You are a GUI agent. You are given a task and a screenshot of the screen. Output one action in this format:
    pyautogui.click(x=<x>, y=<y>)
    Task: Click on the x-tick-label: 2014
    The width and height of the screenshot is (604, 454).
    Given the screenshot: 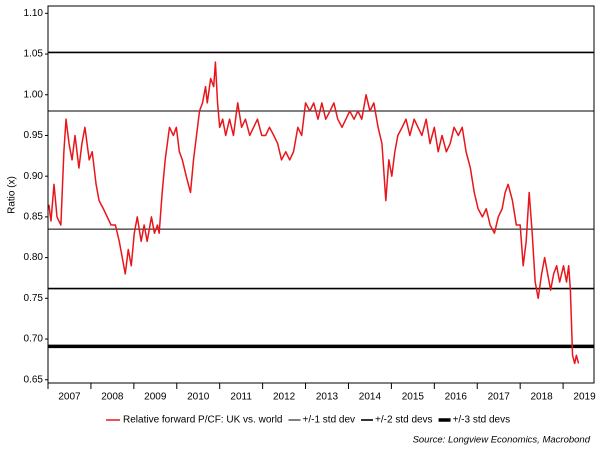 What is the action you would take?
    pyautogui.click(x=370, y=397)
    